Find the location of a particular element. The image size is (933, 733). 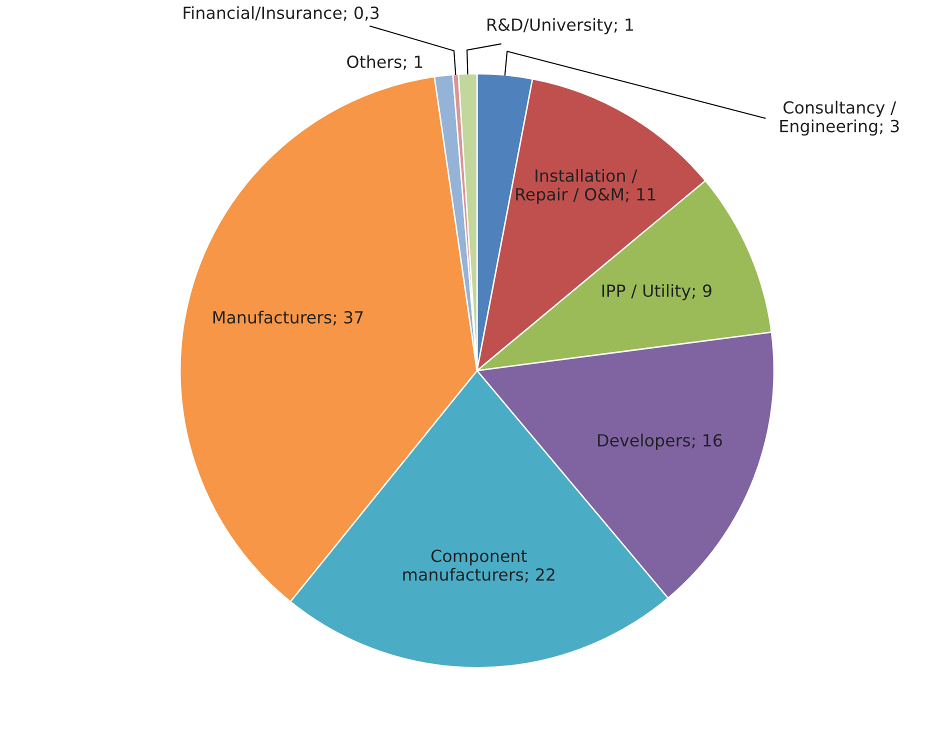

slice-label: Component manufacturers; 22 is located at coordinates (478, 566).